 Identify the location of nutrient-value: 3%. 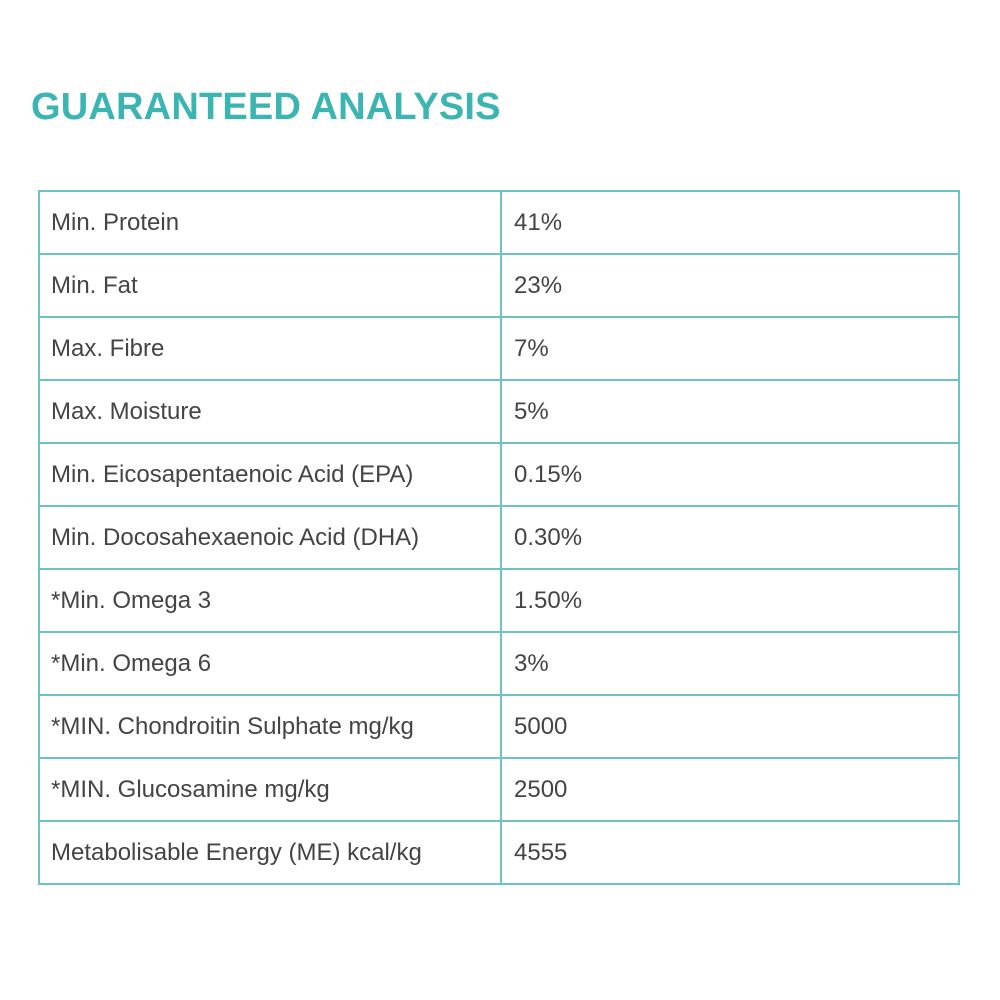
(730, 663).